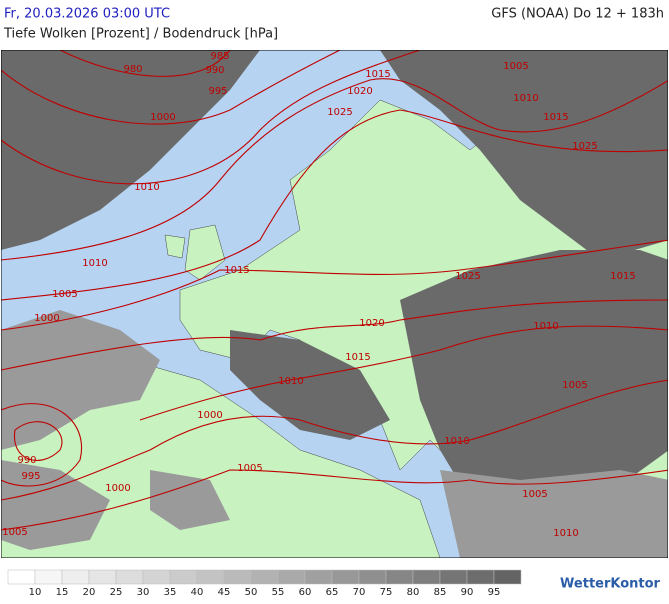 Image resolution: width=669 pixels, height=604 pixels. Describe the element at coordinates (359, 592) in the screenshot. I see `legend-label: 70` at that location.